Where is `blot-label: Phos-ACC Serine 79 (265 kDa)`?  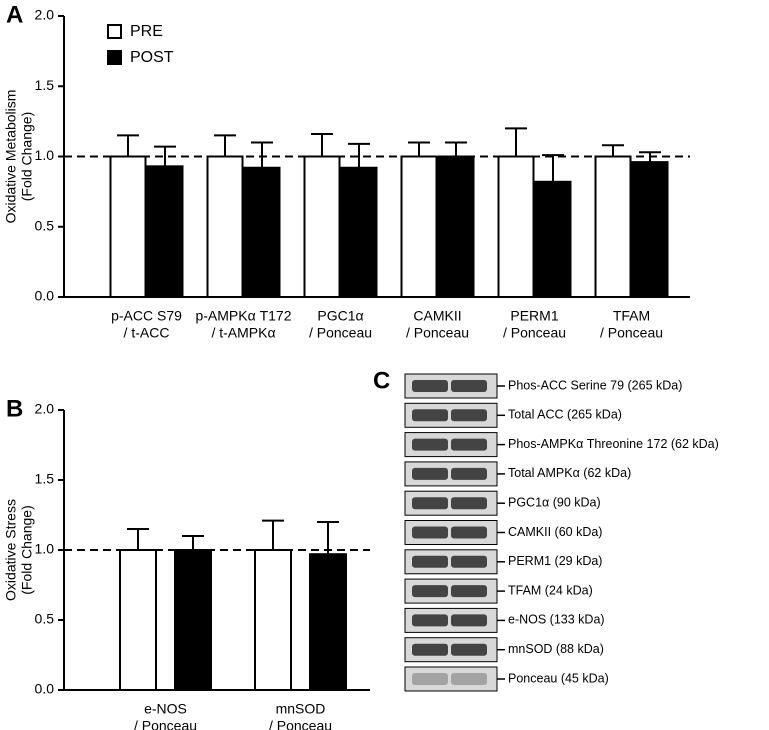
blot-label: Phos-ACC Serine 79 (265 kDa) is located at coordinates (595, 385).